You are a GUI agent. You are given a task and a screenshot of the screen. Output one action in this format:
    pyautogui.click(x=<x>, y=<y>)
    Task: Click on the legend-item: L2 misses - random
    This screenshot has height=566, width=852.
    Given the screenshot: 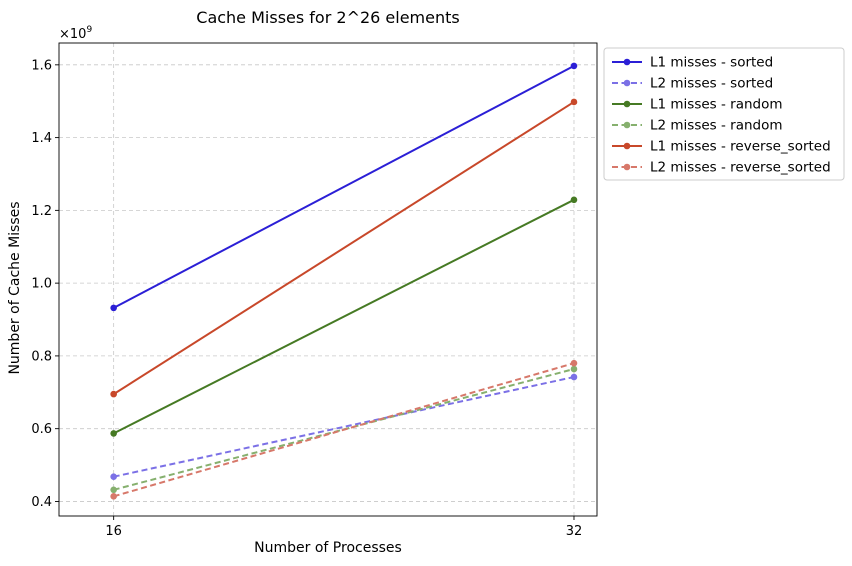 What is the action you would take?
    pyautogui.click(x=697, y=126)
    